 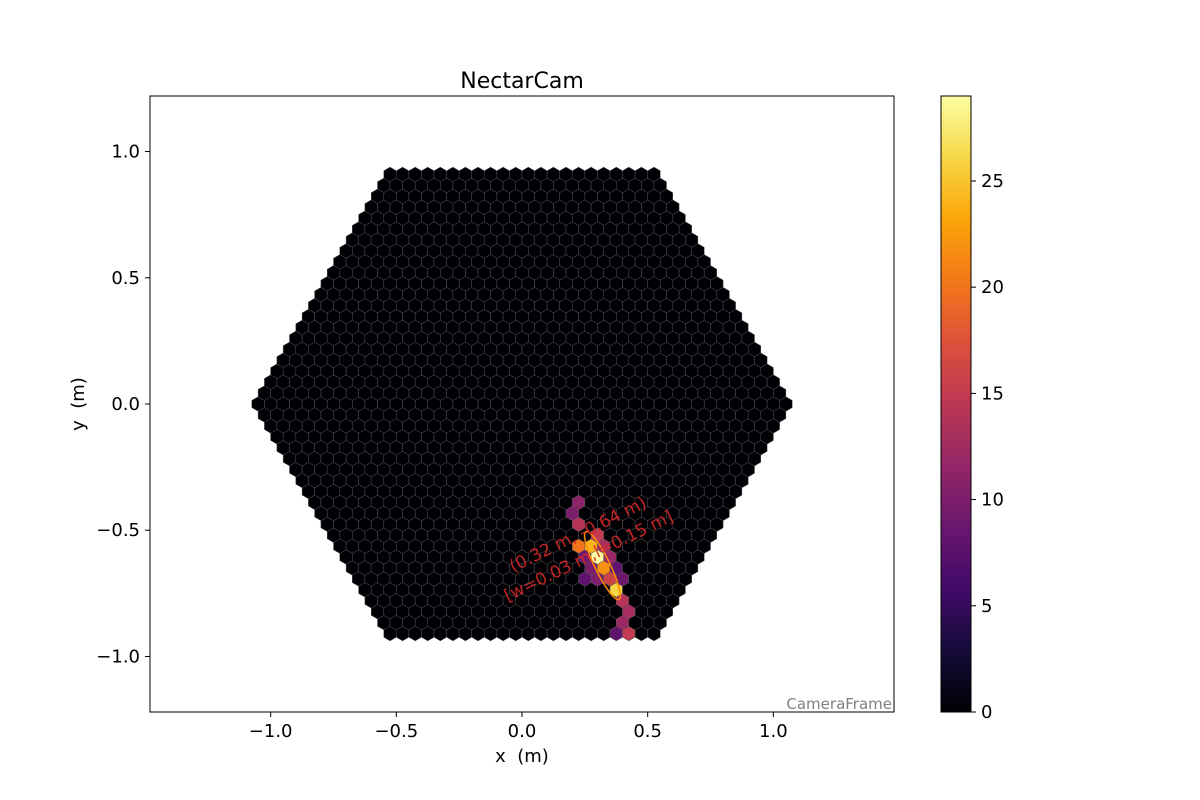 What do you see at coordinates (118, 530) in the screenshot?
I see `y-tick-label: −0.5` at bounding box center [118, 530].